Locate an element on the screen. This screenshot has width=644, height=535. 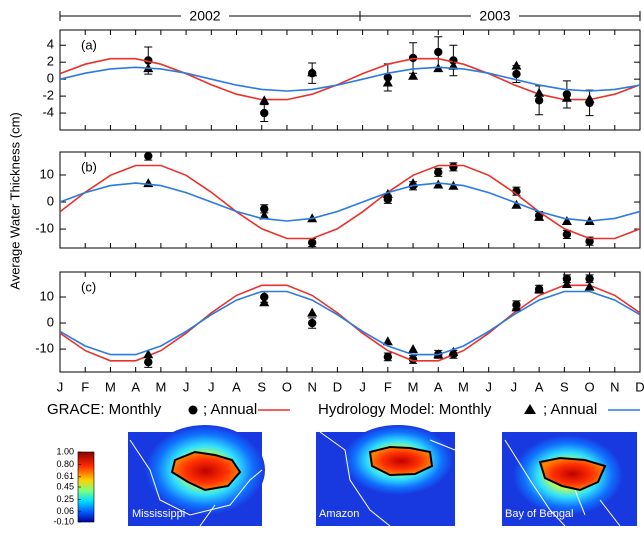
year-label: 2002 is located at coordinates (204, 16).